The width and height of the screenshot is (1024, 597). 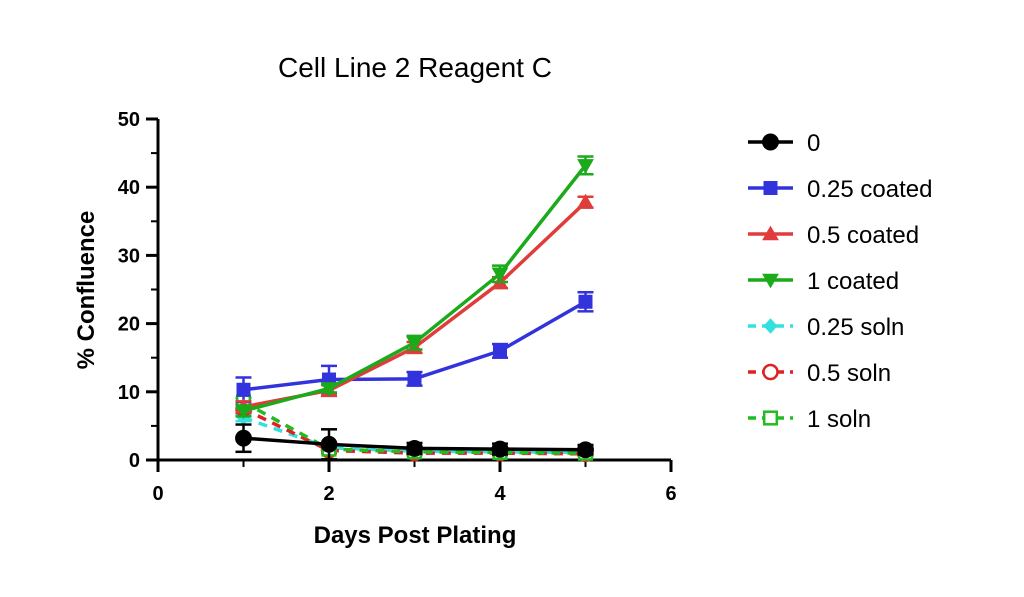 I want to click on legend-item-2: 0.5 coated, so click(x=833, y=235).